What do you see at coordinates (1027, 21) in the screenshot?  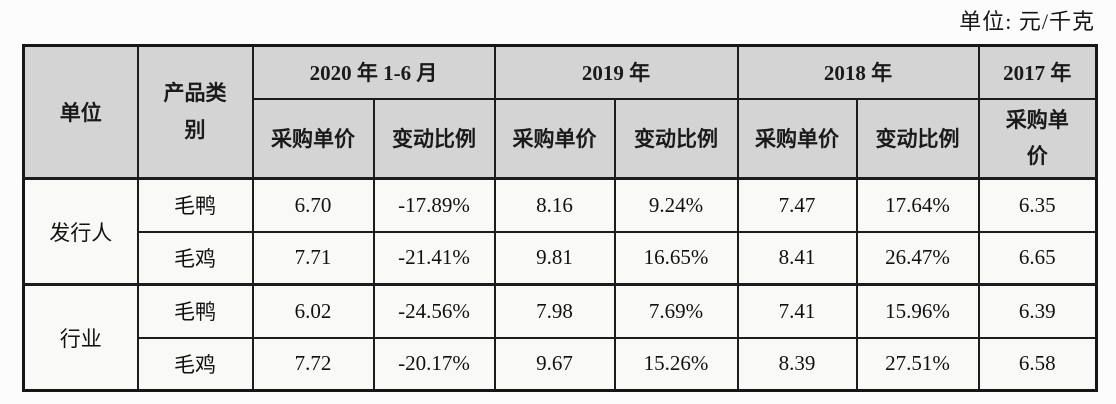 I see `unit-note: 单位: 元/千克` at bounding box center [1027, 21].